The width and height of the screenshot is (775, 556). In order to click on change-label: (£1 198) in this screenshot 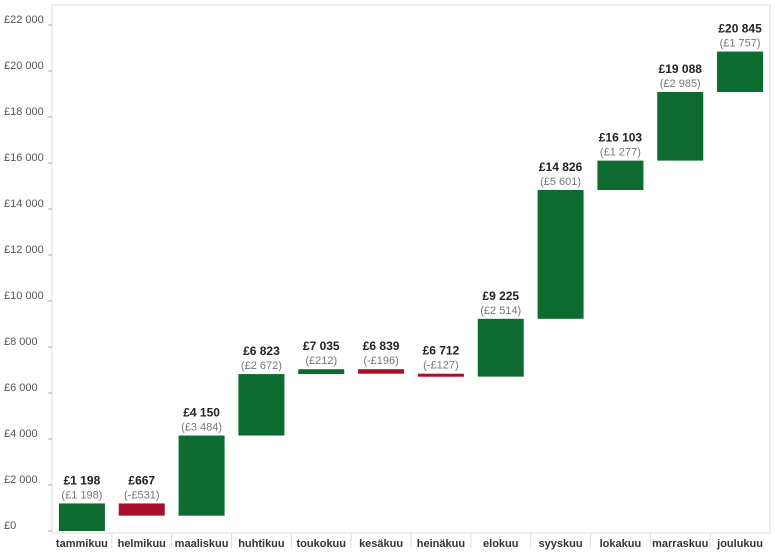, I will do `click(81, 495)`.